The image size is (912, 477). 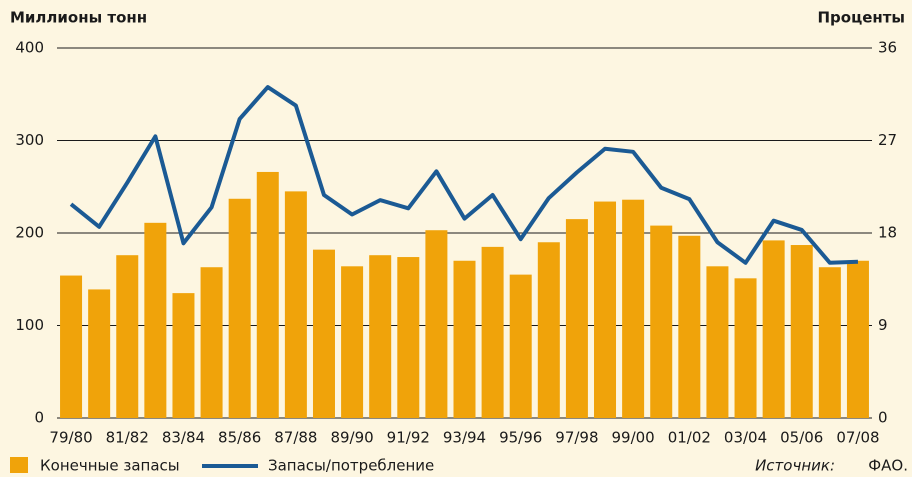 I want to click on legend-label: Конечные запасы, so click(x=110, y=466).